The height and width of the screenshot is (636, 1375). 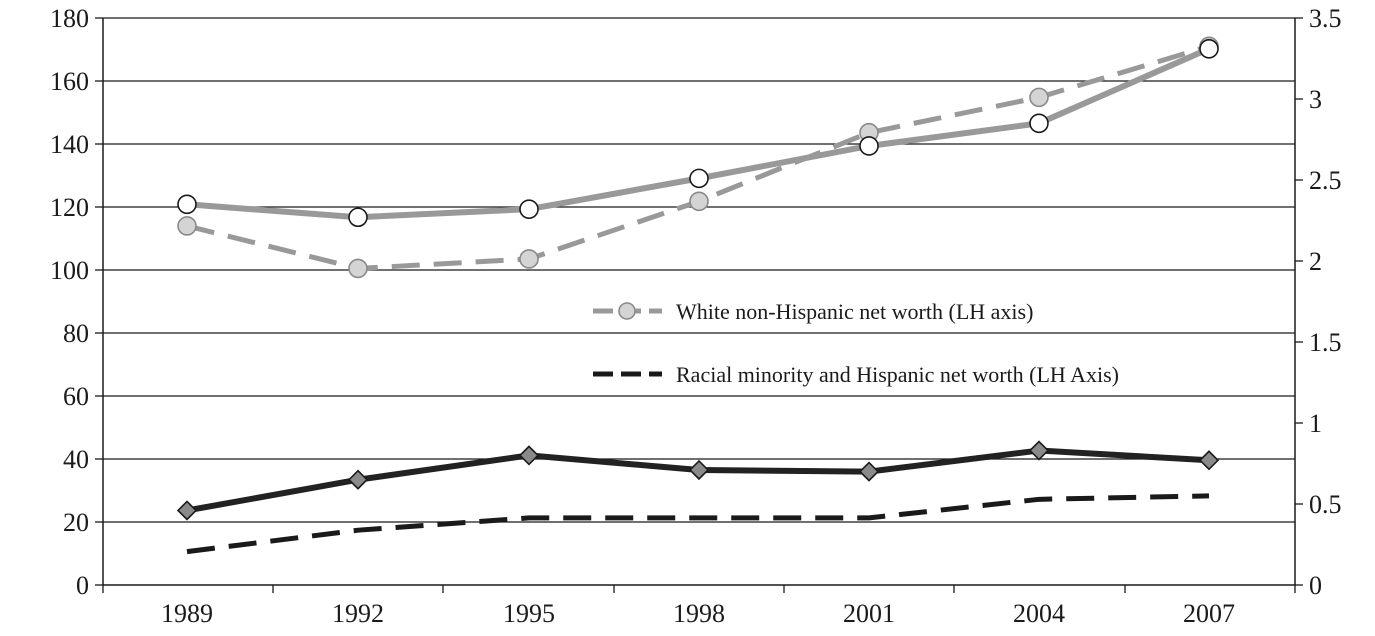 I want to click on left-tick-label: 100, so click(x=69, y=270).